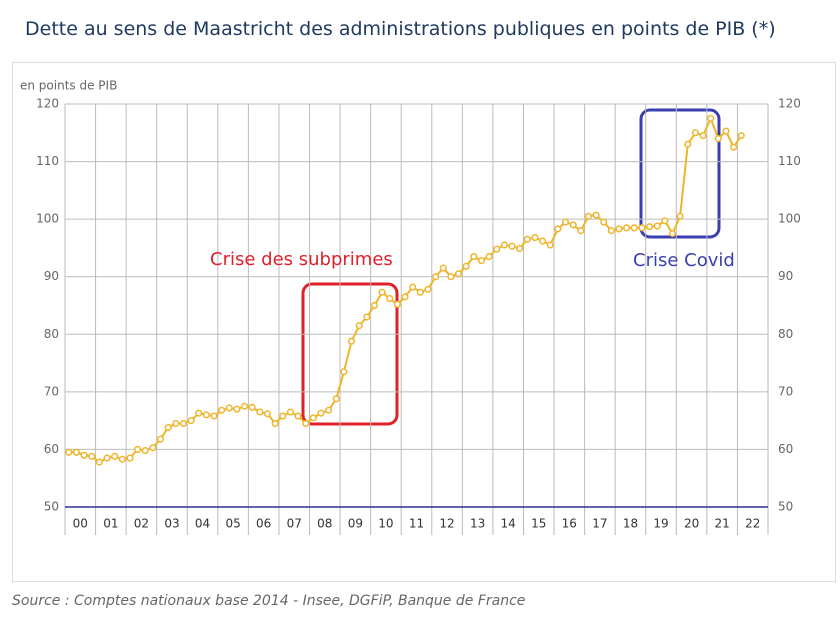 This screenshot has height=626, width=840. What do you see at coordinates (324, 524) in the screenshot?
I see `x-tick-label: 08` at bounding box center [324, 524].